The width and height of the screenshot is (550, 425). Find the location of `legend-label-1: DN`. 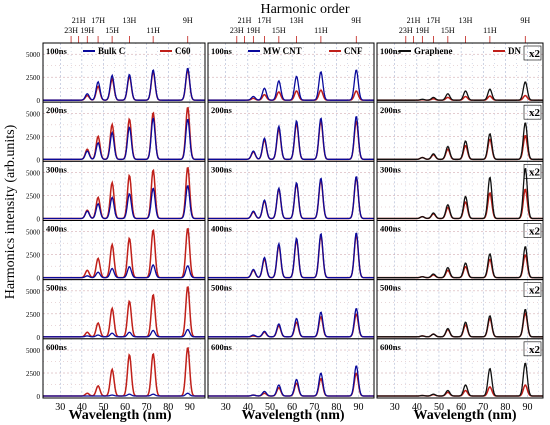

legend-label-1: DN is located at coordinates (514, 51).